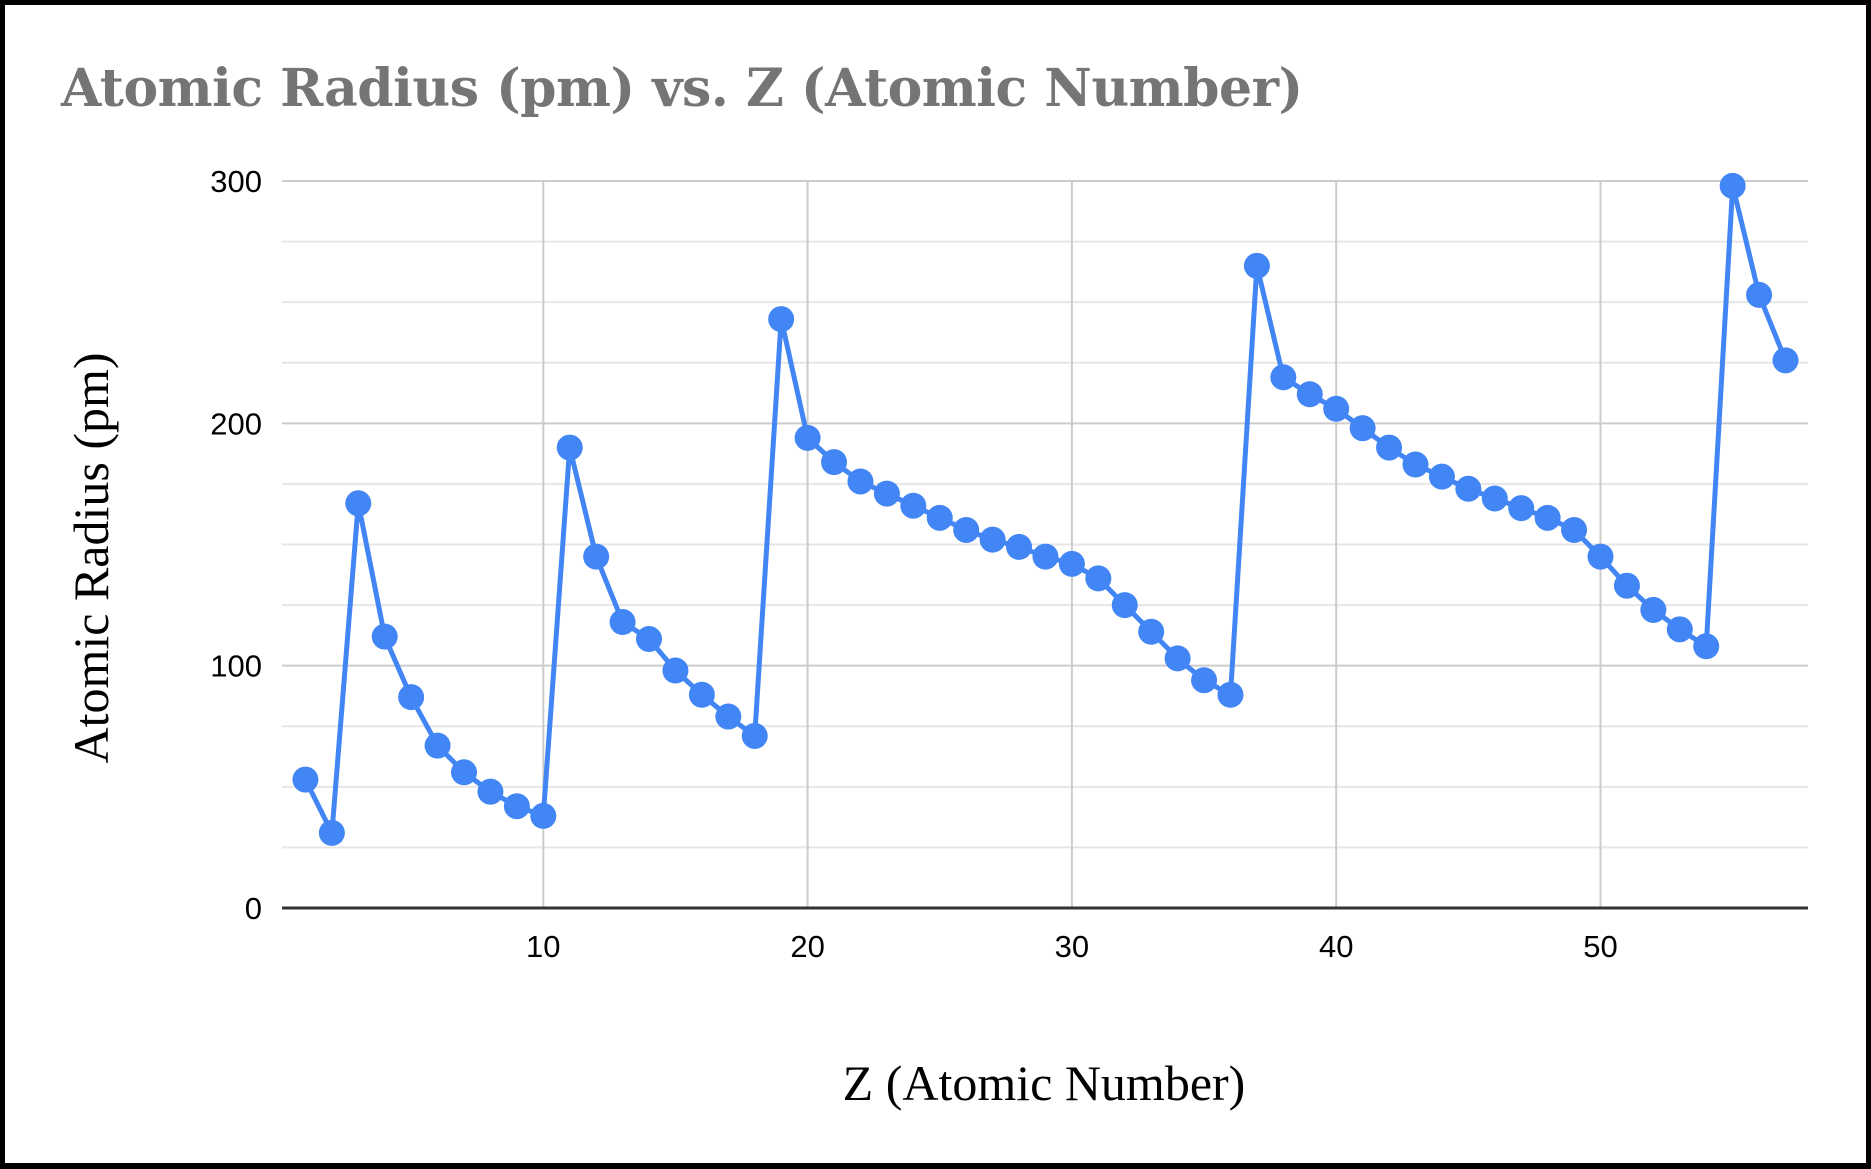 Image resolution: width=1871 pixels, height=1169 pixels. I want to click on y-axis-title: Atomic Radius (pm), so click(91, 557).